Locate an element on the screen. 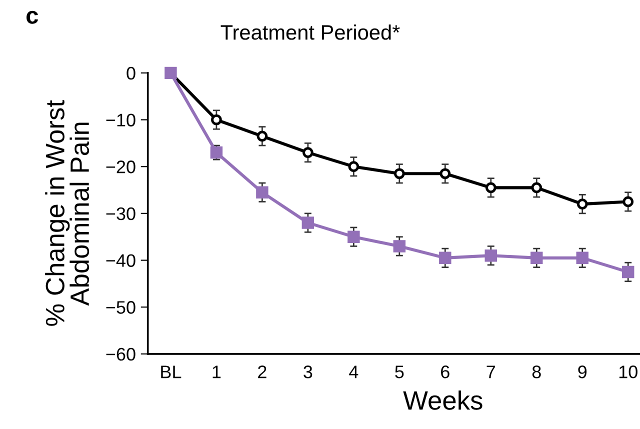 The image size is (640, 429). x-tick-label: 10 is located at coordinates (628, 372).